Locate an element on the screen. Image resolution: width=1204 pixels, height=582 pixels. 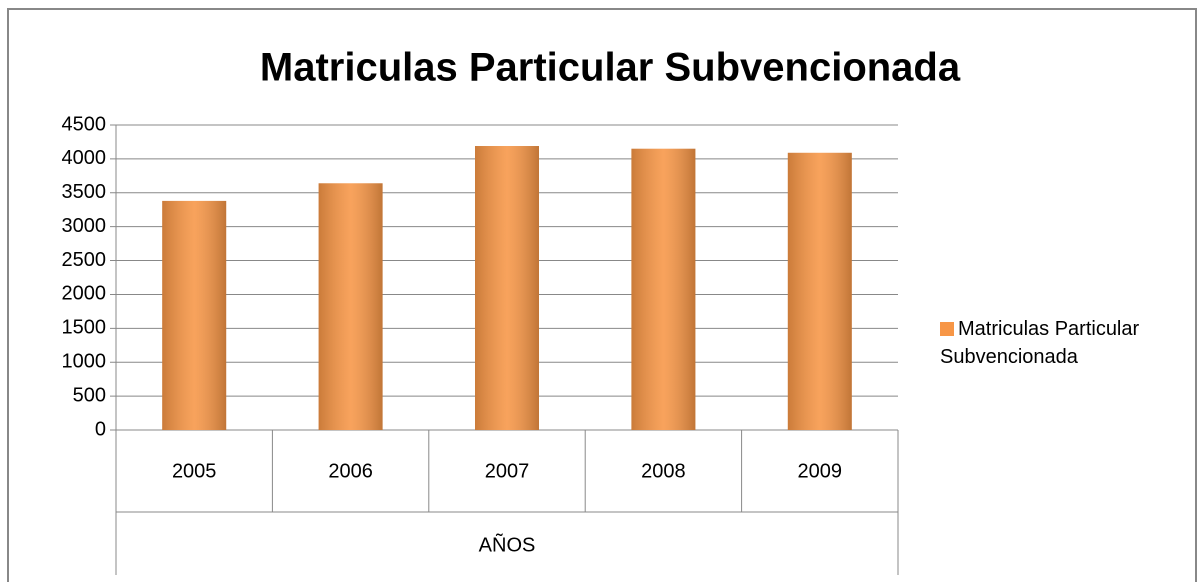
y-tick-label: 1500 is located at coordinates (84, 328).